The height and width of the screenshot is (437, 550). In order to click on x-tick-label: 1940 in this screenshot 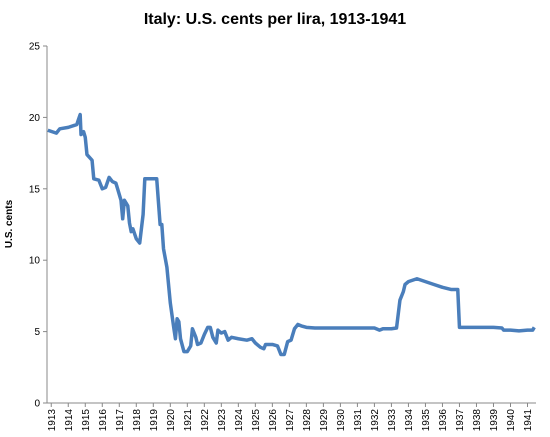, I will do `click(511, 420)`.